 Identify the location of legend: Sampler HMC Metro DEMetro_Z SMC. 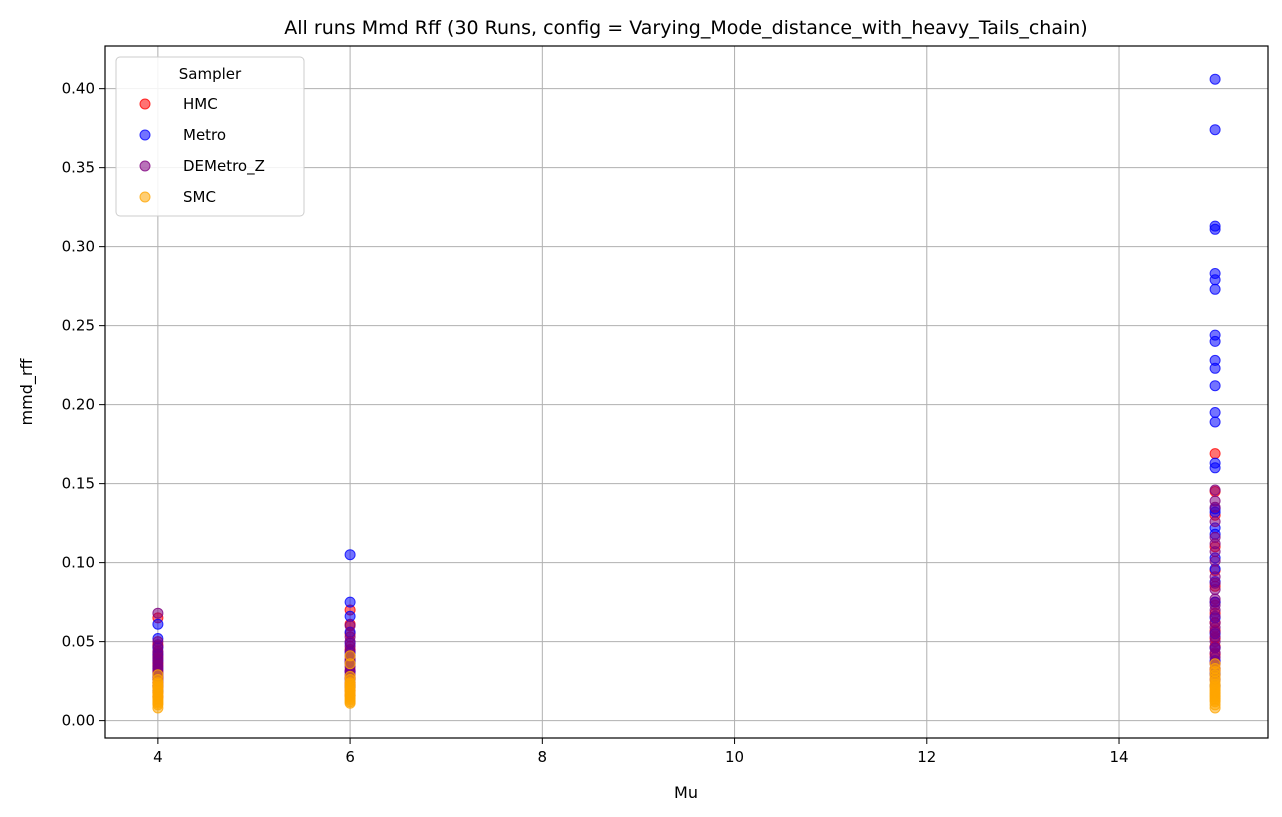
(210, 136).